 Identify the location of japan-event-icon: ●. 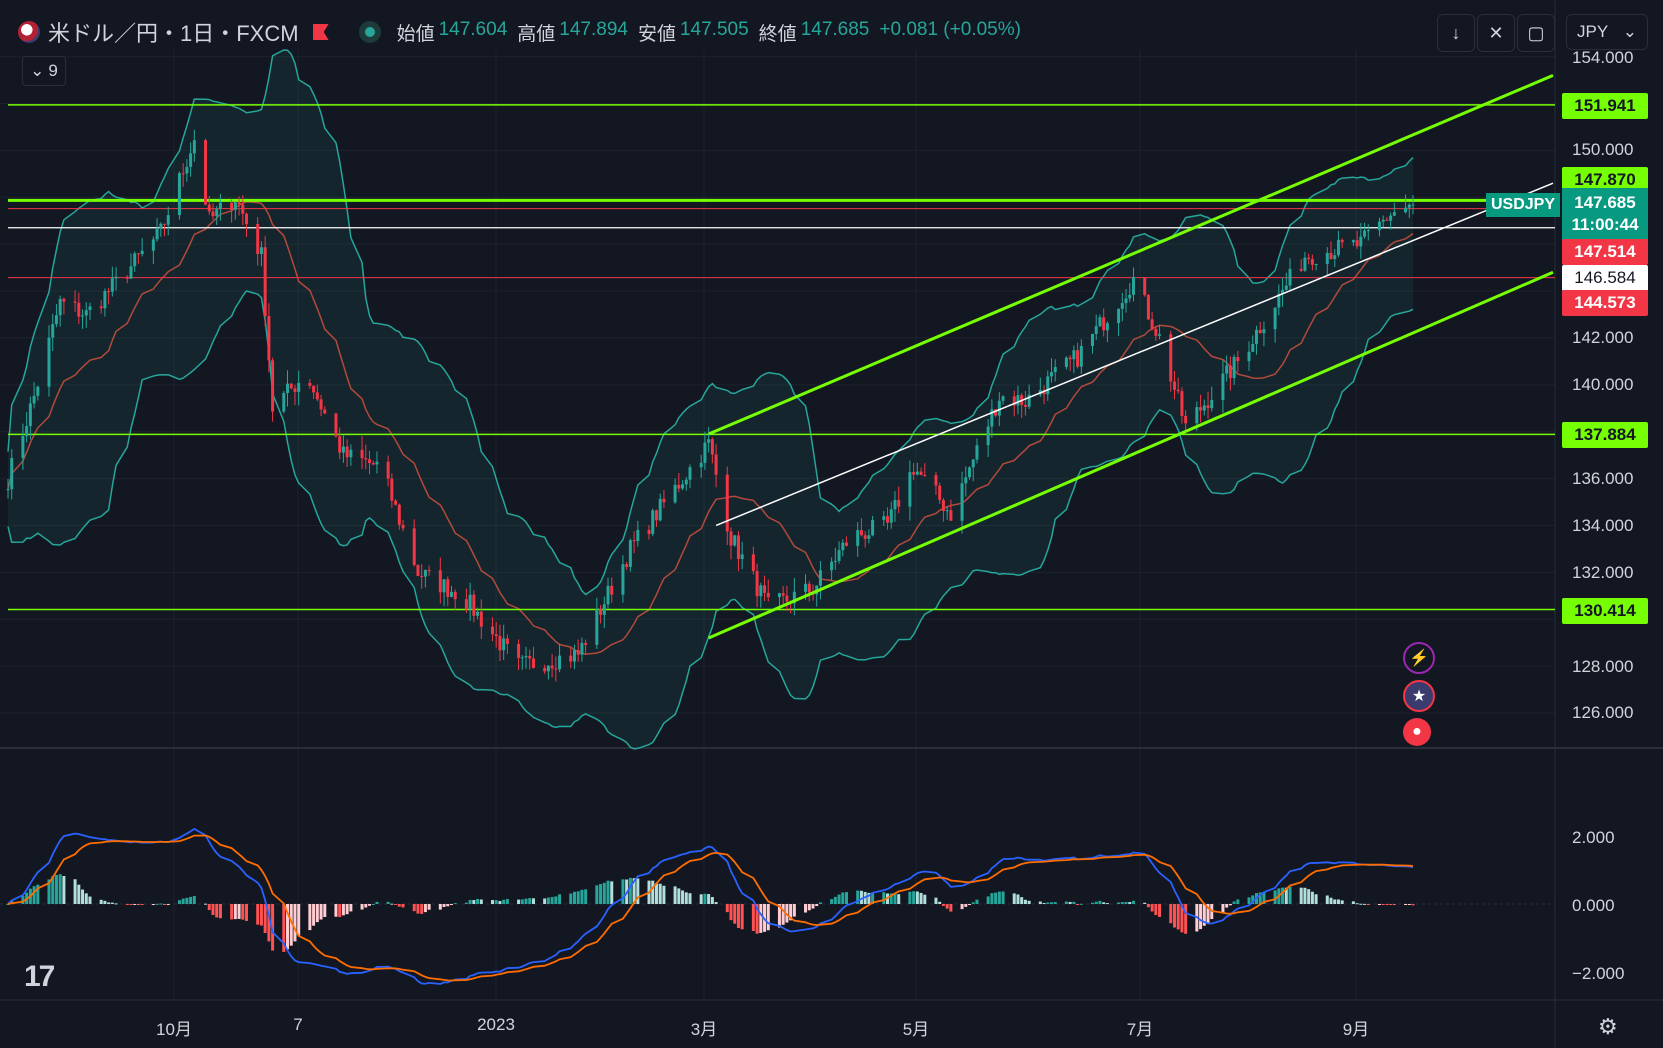
(1417, 732).